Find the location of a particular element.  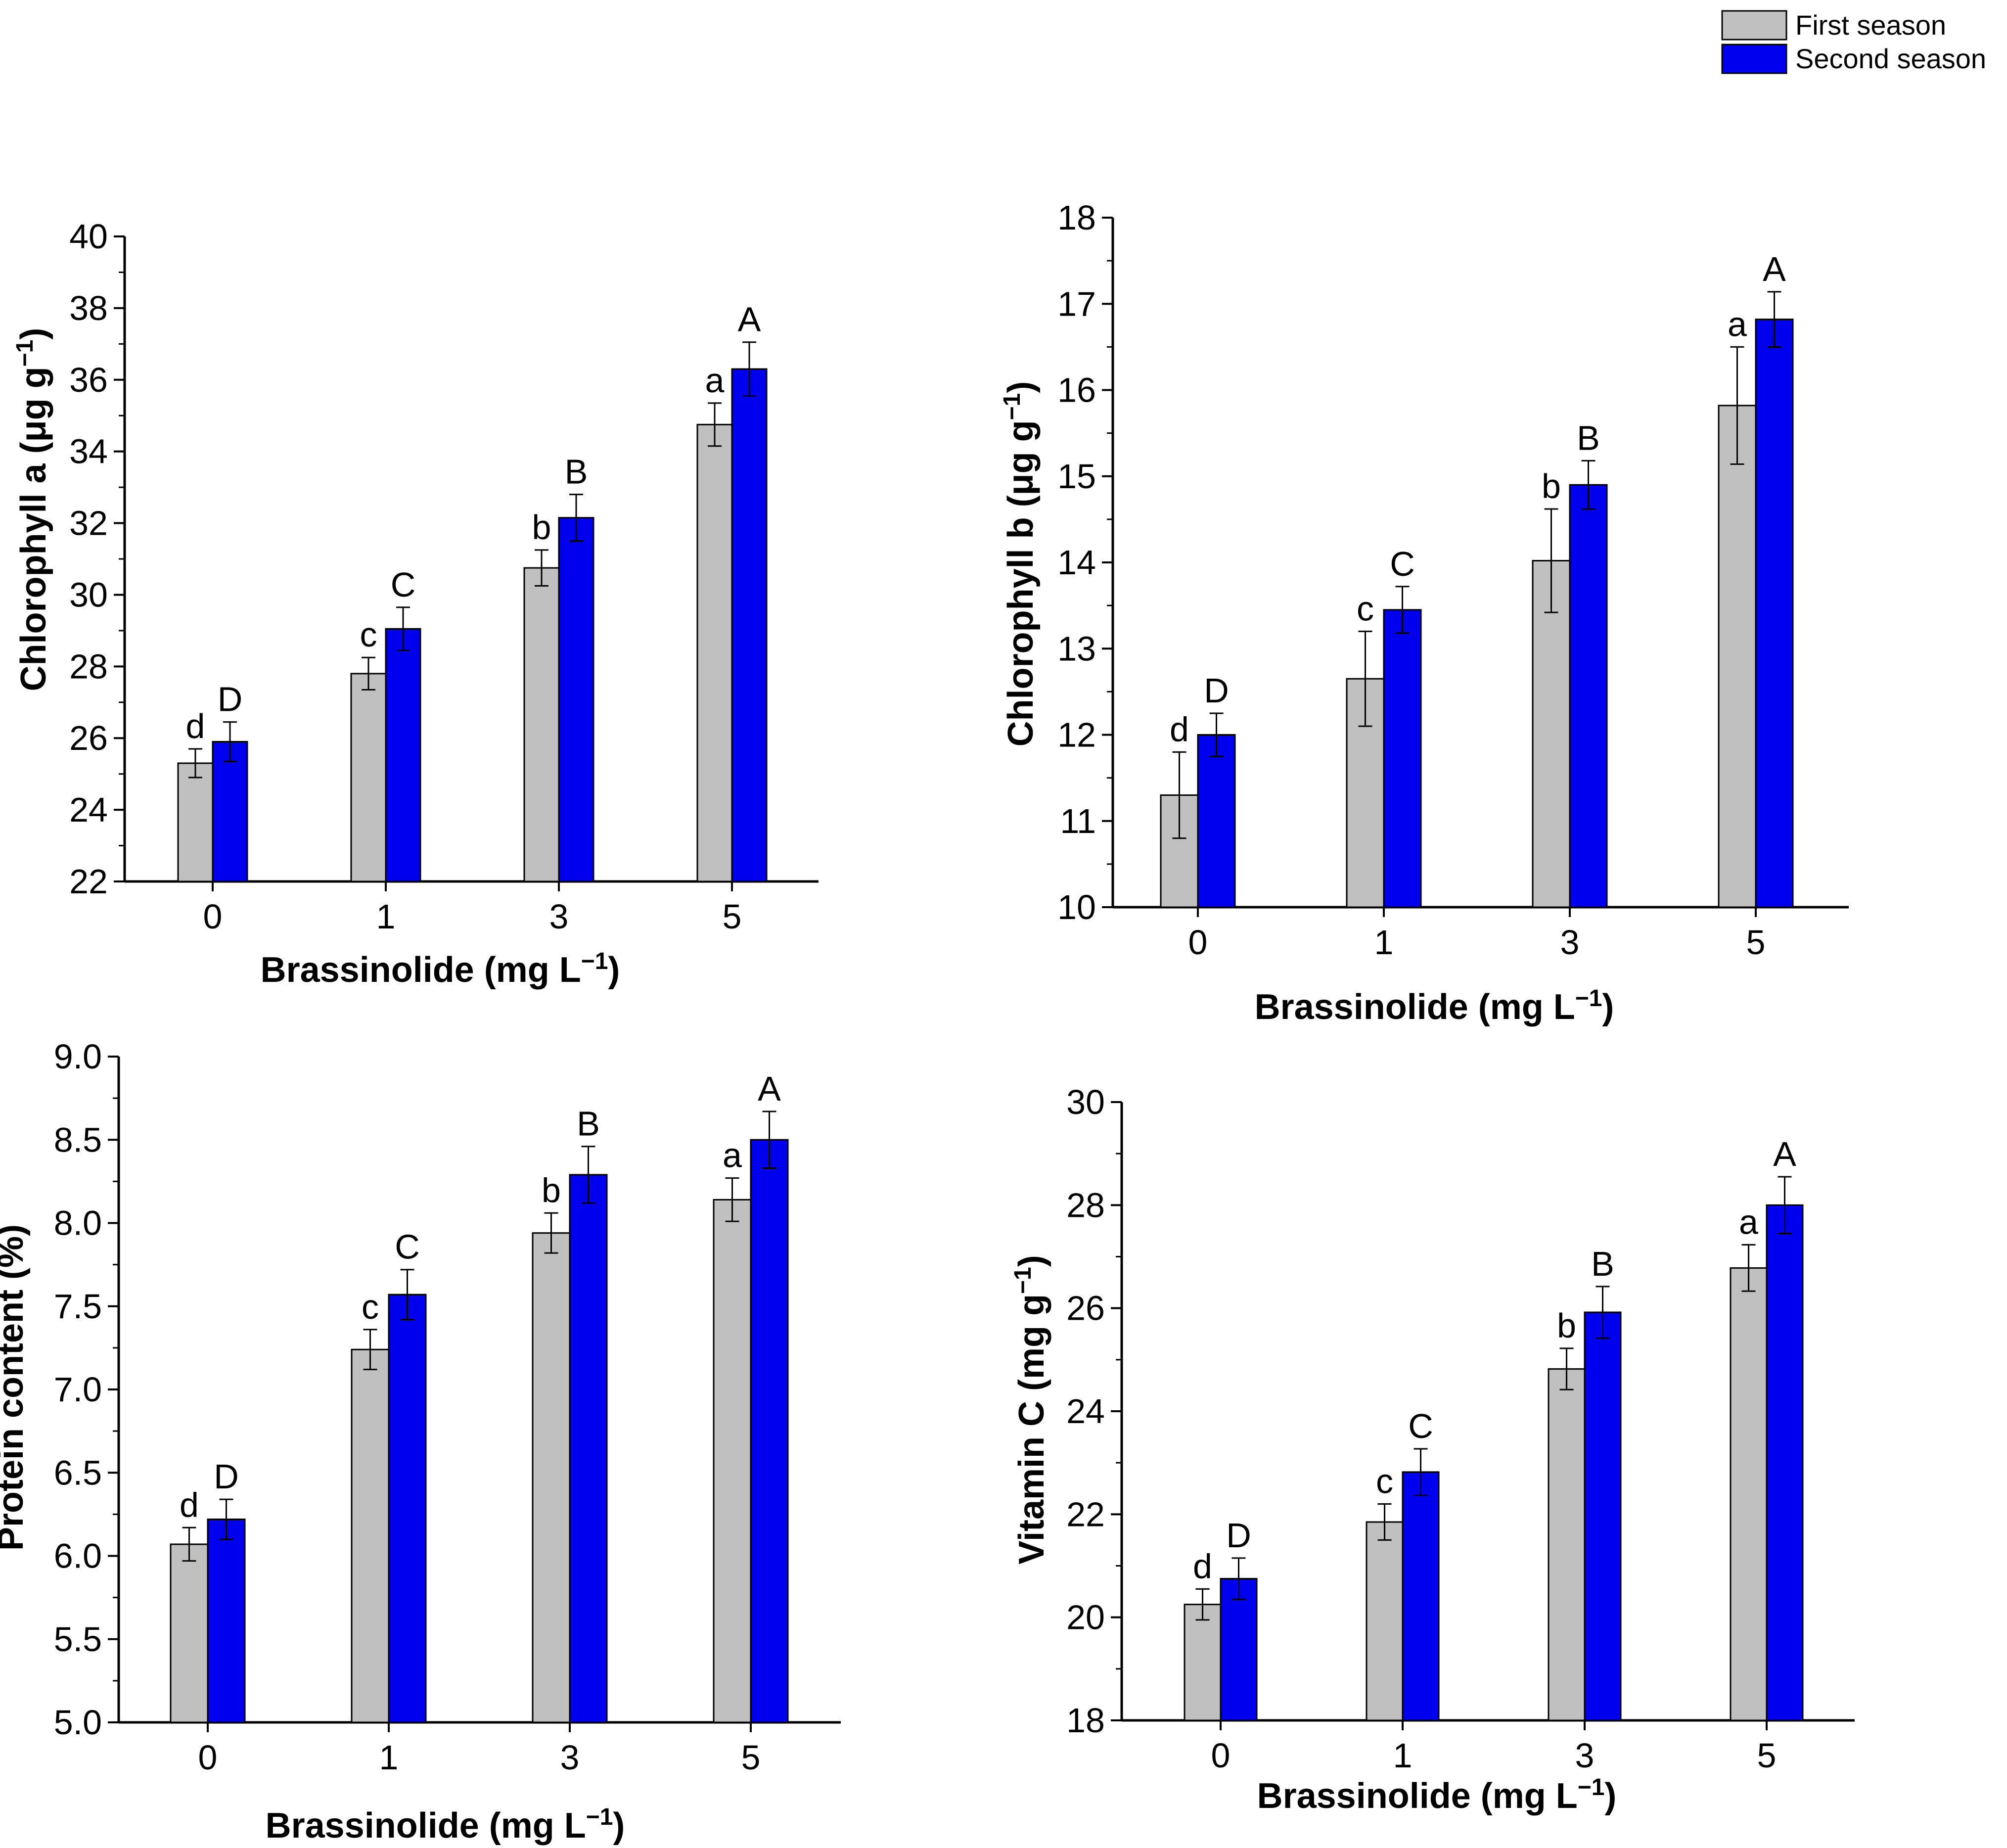

plot-area-vitamin-c: 18 20 22 24 26 28 30 dD 0 cC 1 bB 3 aA 5 is located at coordinates (1460, 1429).